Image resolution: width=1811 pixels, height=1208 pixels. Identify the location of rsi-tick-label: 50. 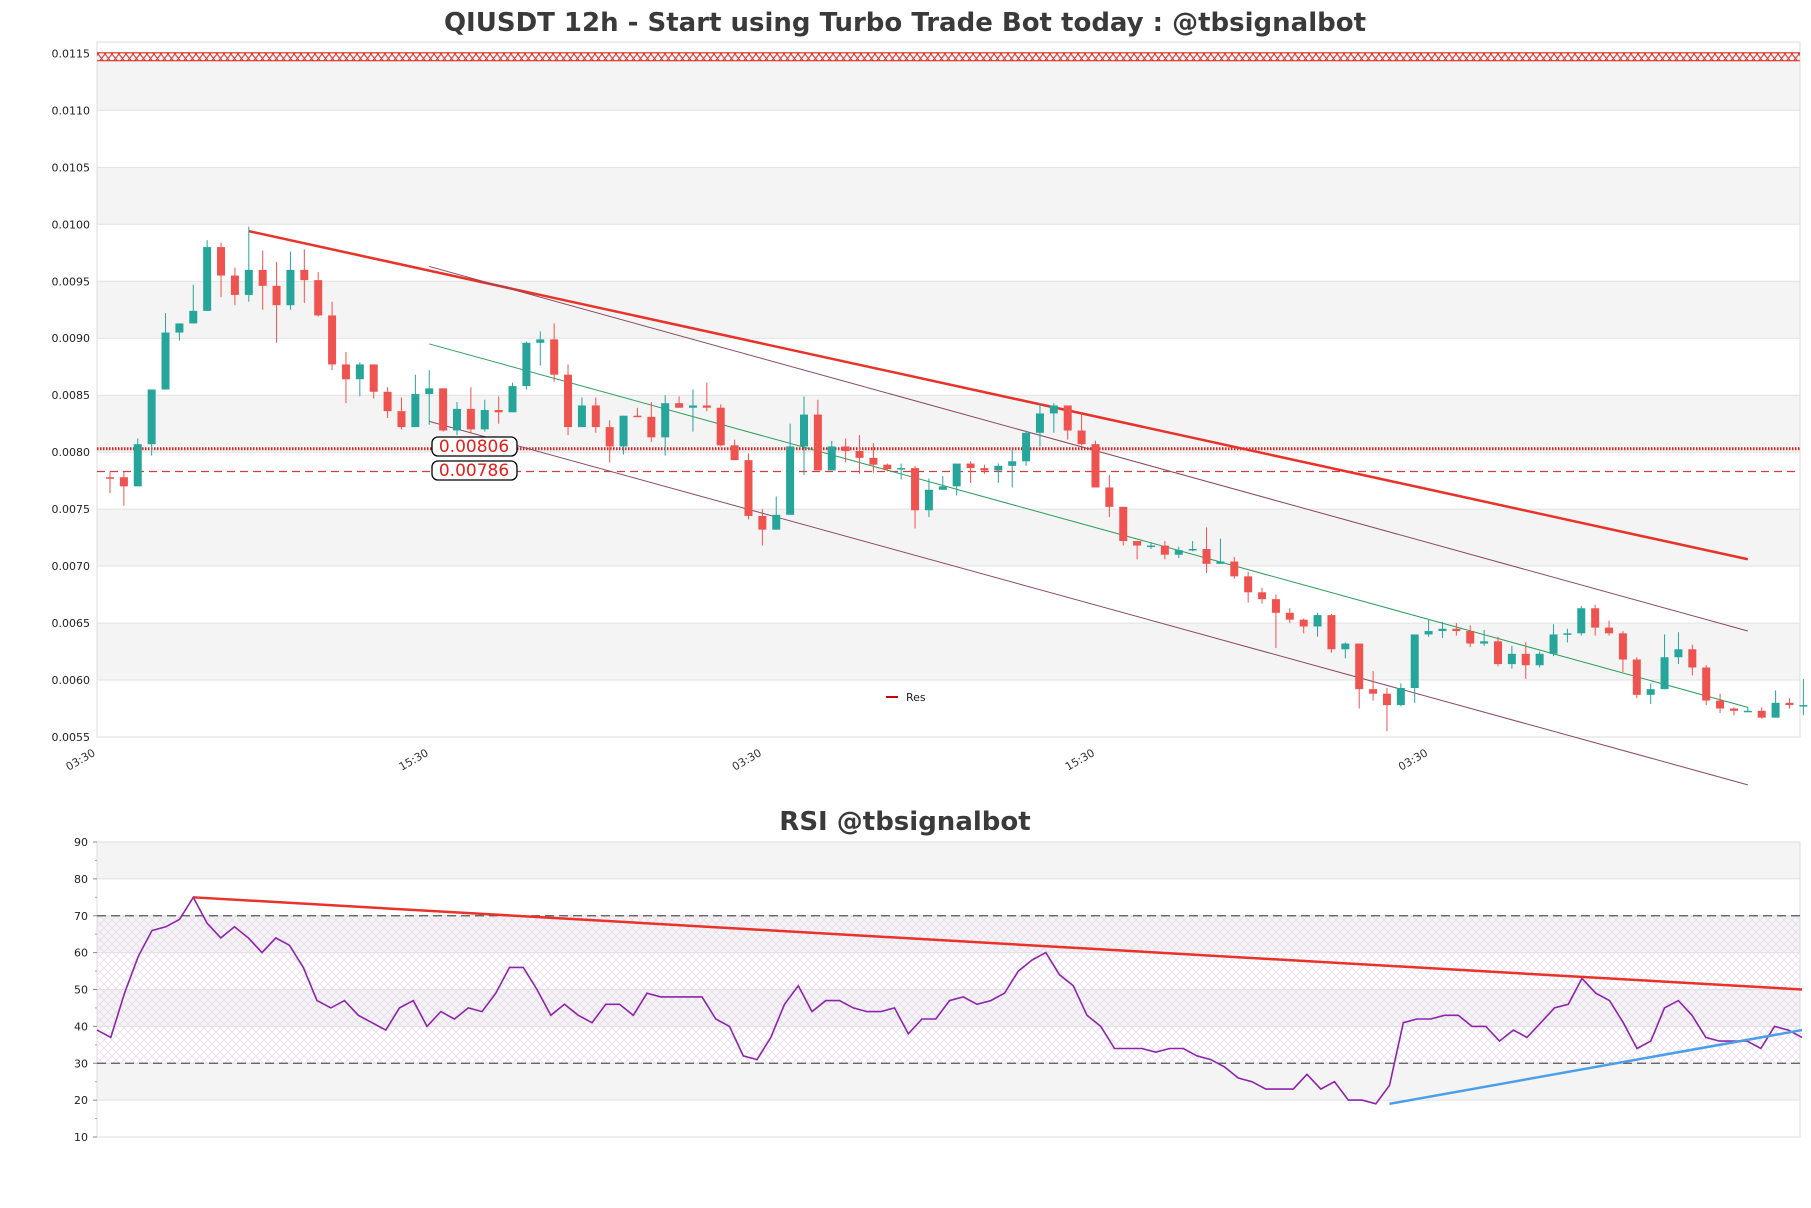
(81, 990).